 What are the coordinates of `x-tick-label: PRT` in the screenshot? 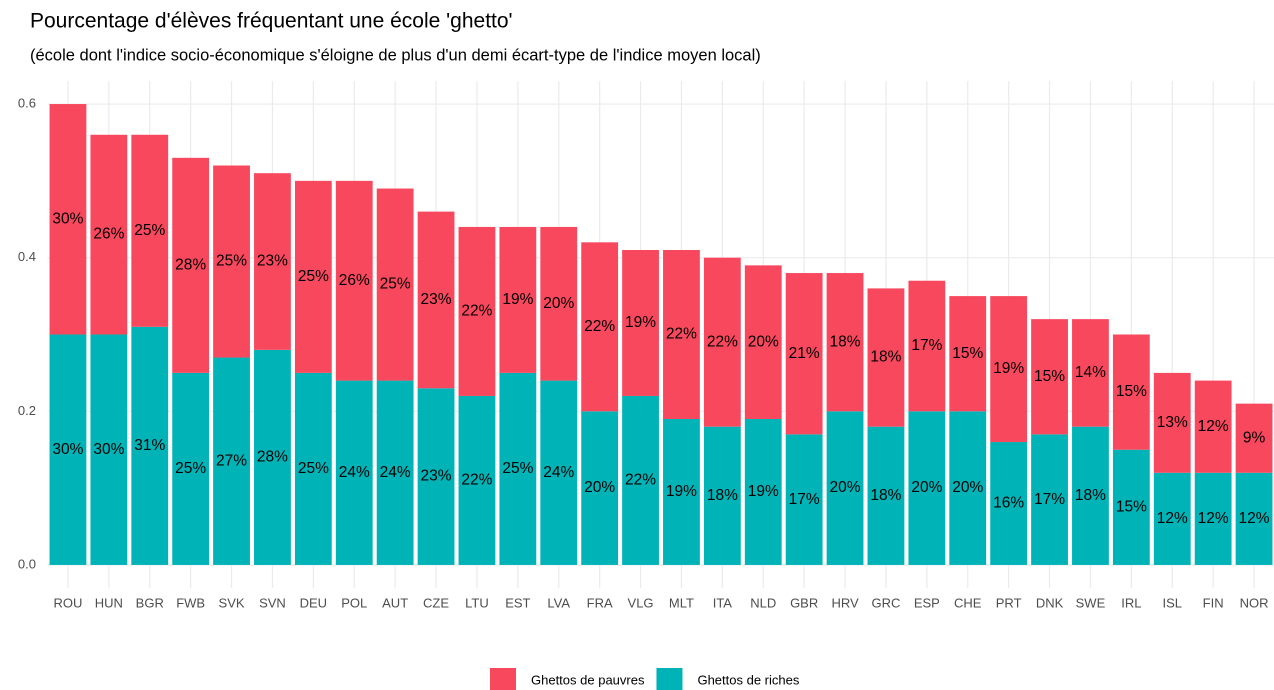 It's located at (1009, 602).